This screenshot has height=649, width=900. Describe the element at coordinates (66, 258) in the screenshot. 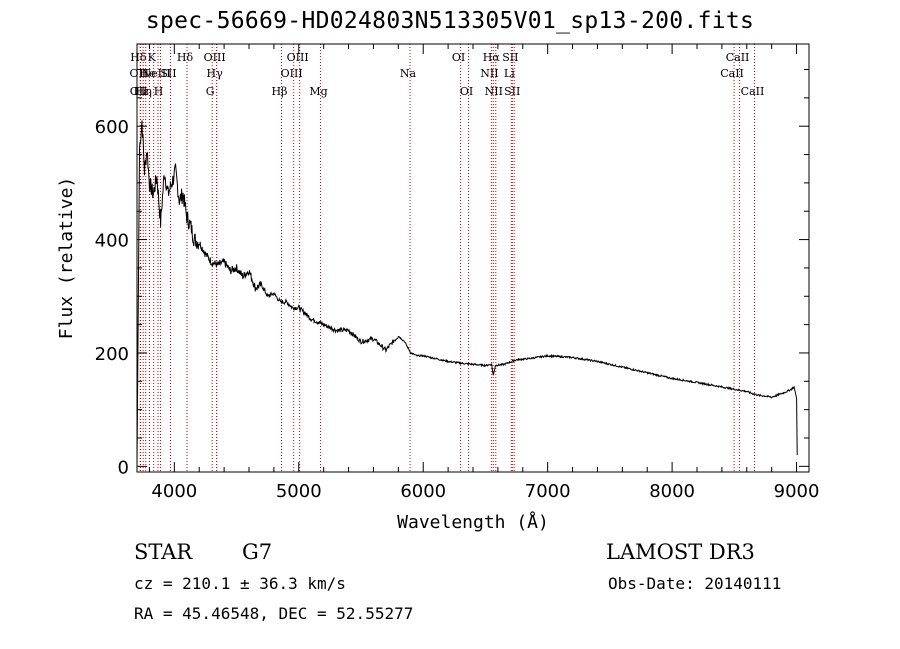

I see `y-axis-title: Flux (relative)` at that location.